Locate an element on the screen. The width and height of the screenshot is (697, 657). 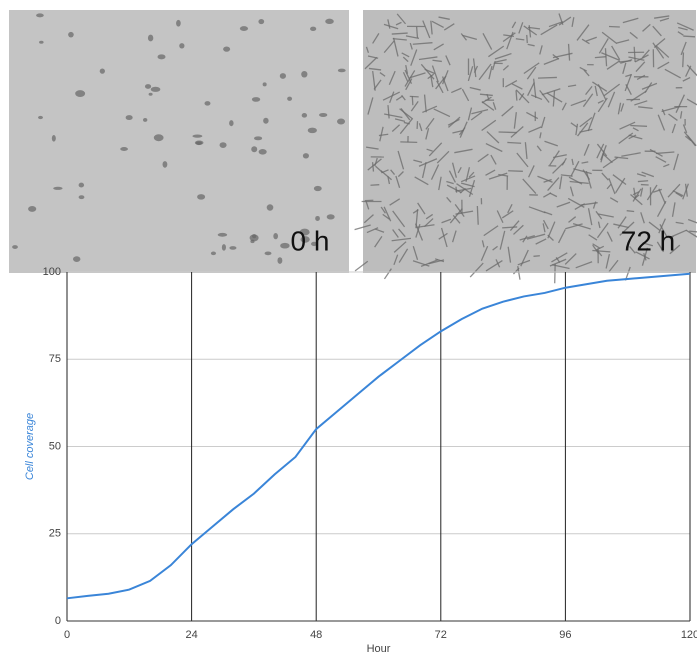
x-tick-label: 48 is located at coordinates (316, 635).